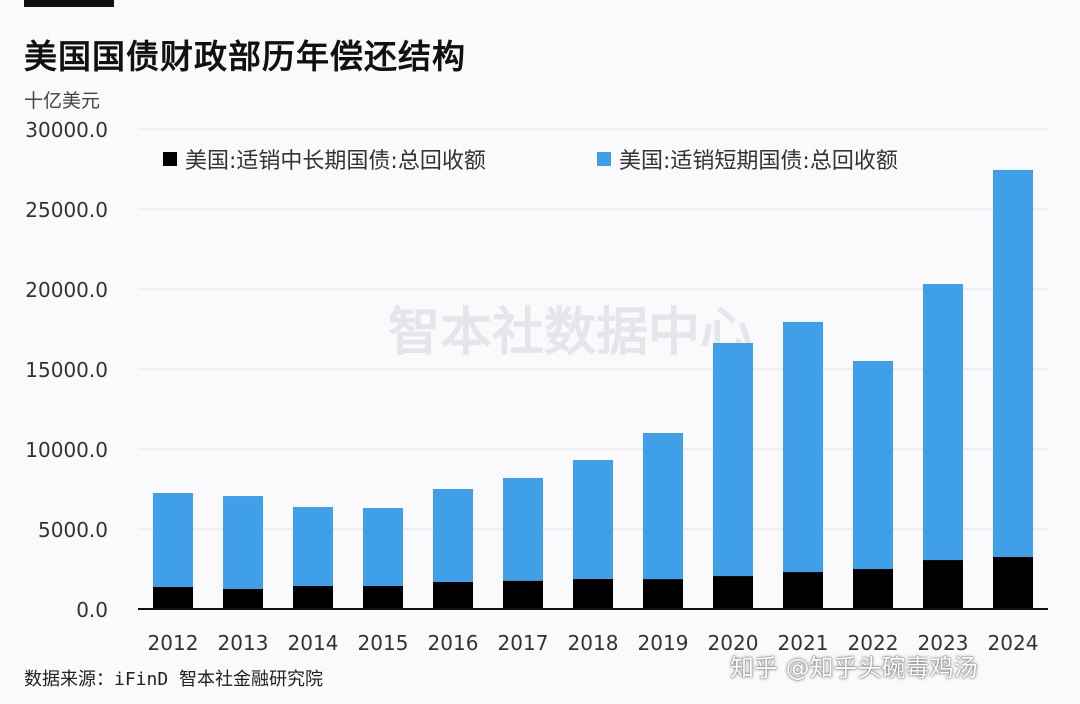 The height and width of the screenshot is (704, 1080). What do you see at coordinates (69, 3) in the screenshot?
I see `top-accent-bar` at bounding box center [69, 3].